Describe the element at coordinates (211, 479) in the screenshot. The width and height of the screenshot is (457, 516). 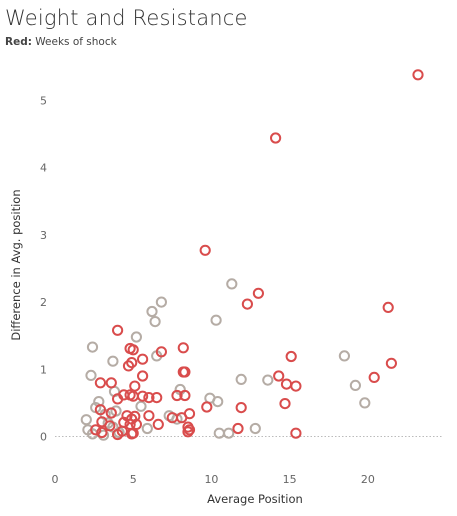
I see `x-tick-label: 10` at that location.